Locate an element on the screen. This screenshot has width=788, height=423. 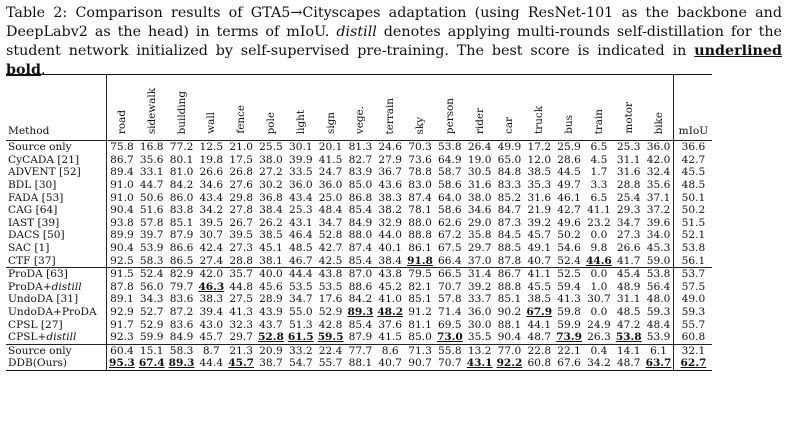
value-cell: 86.7 is located at coordinates (121, 160).